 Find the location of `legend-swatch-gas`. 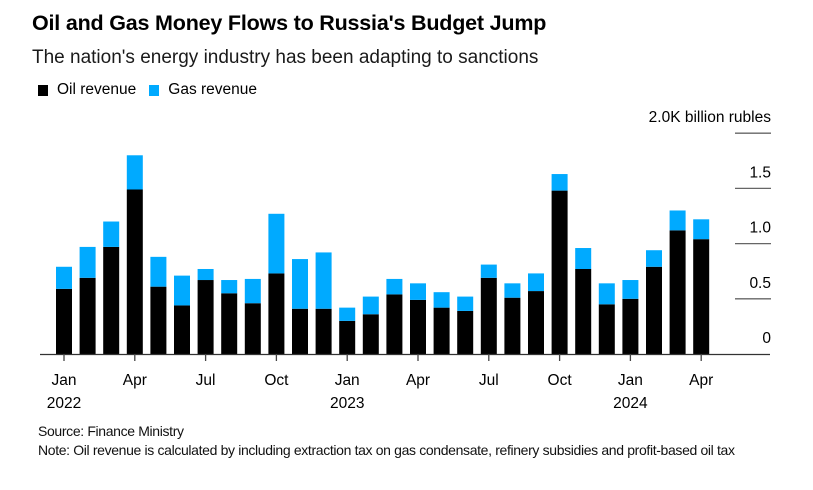

legend-swatch-gas is located at coordinates (154, 90).